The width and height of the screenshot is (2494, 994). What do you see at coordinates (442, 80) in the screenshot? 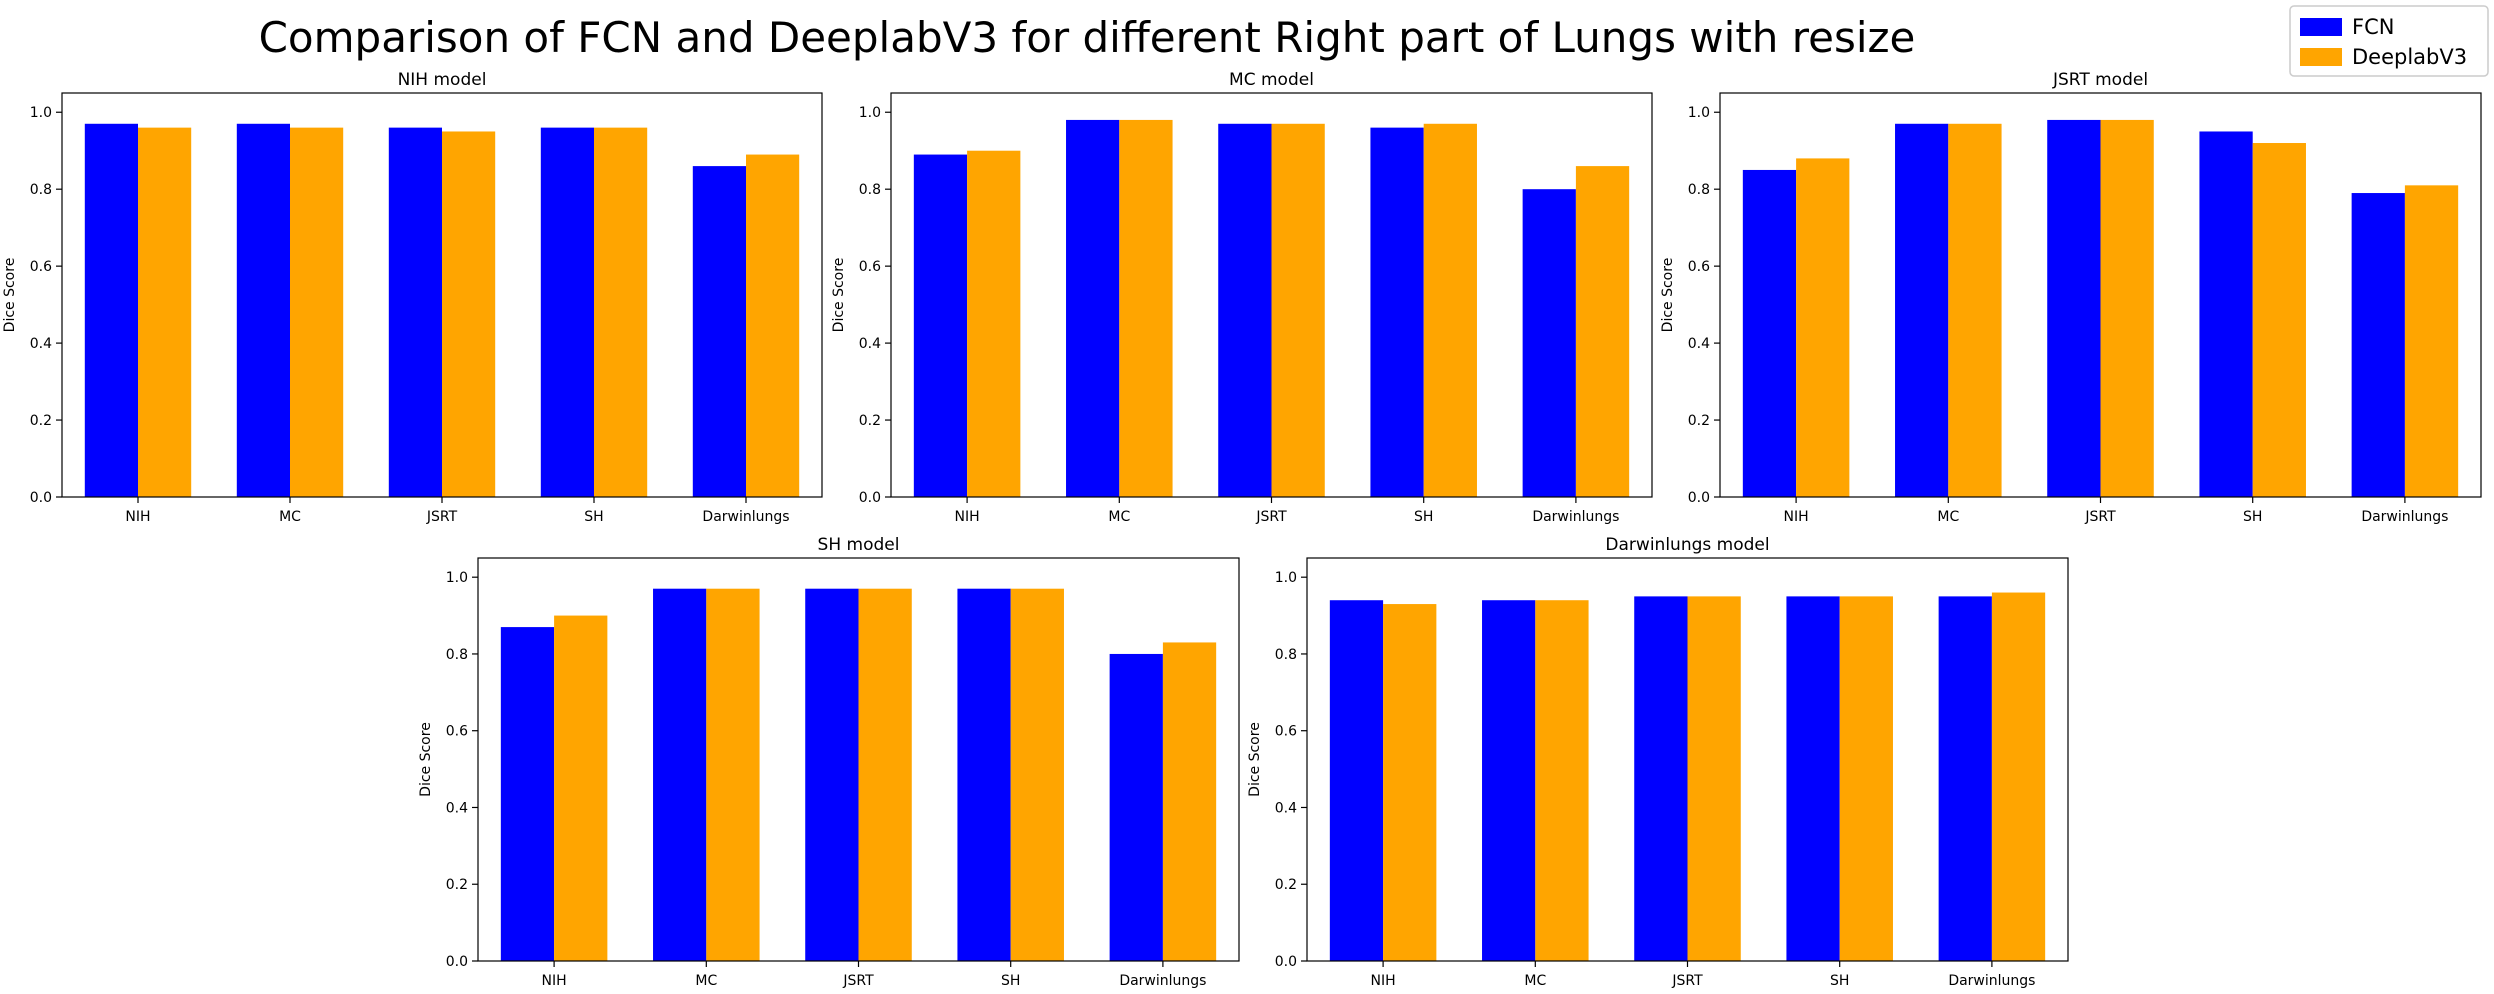
I see `subplot-title: NIH model` at bounding box center [442, 80].